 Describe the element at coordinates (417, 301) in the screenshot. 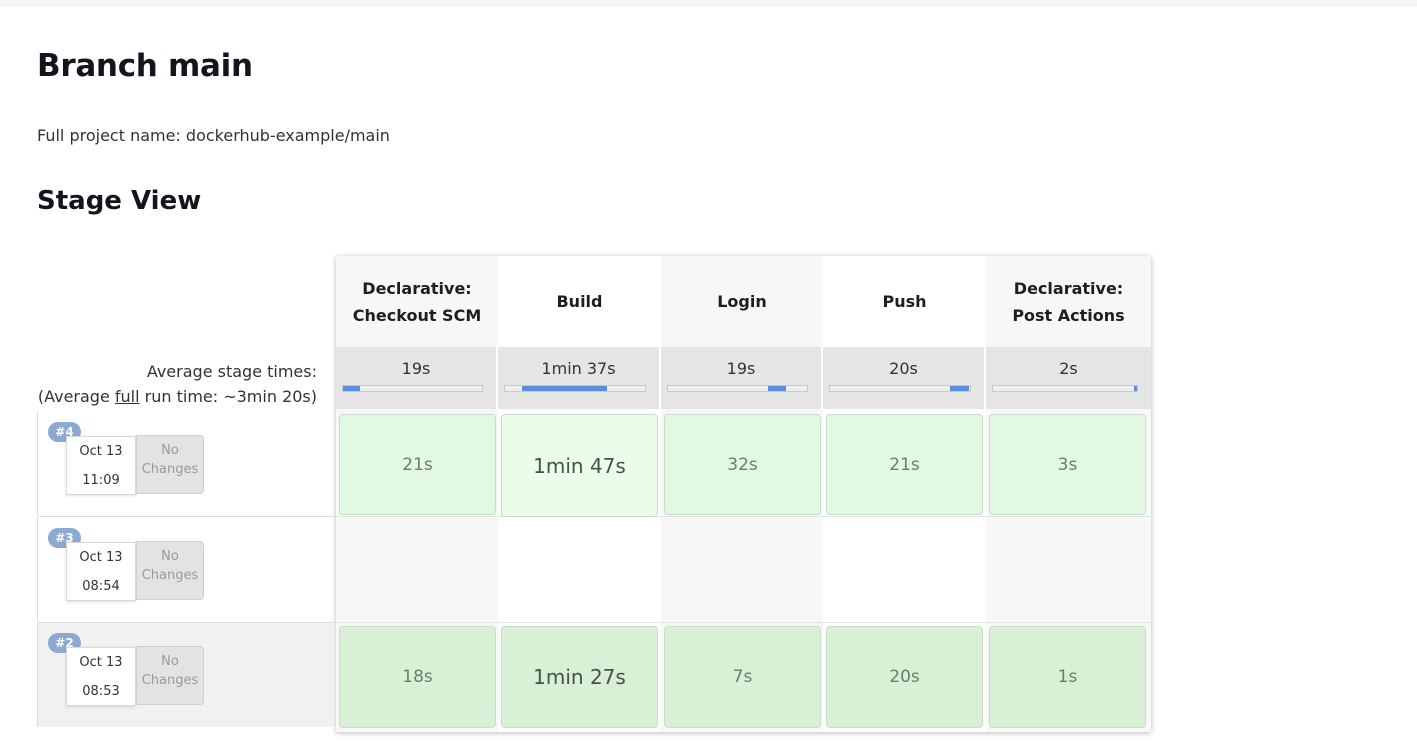

I see `stage-header-checkout-scm: Declarative: Checkout SCM` at that location.